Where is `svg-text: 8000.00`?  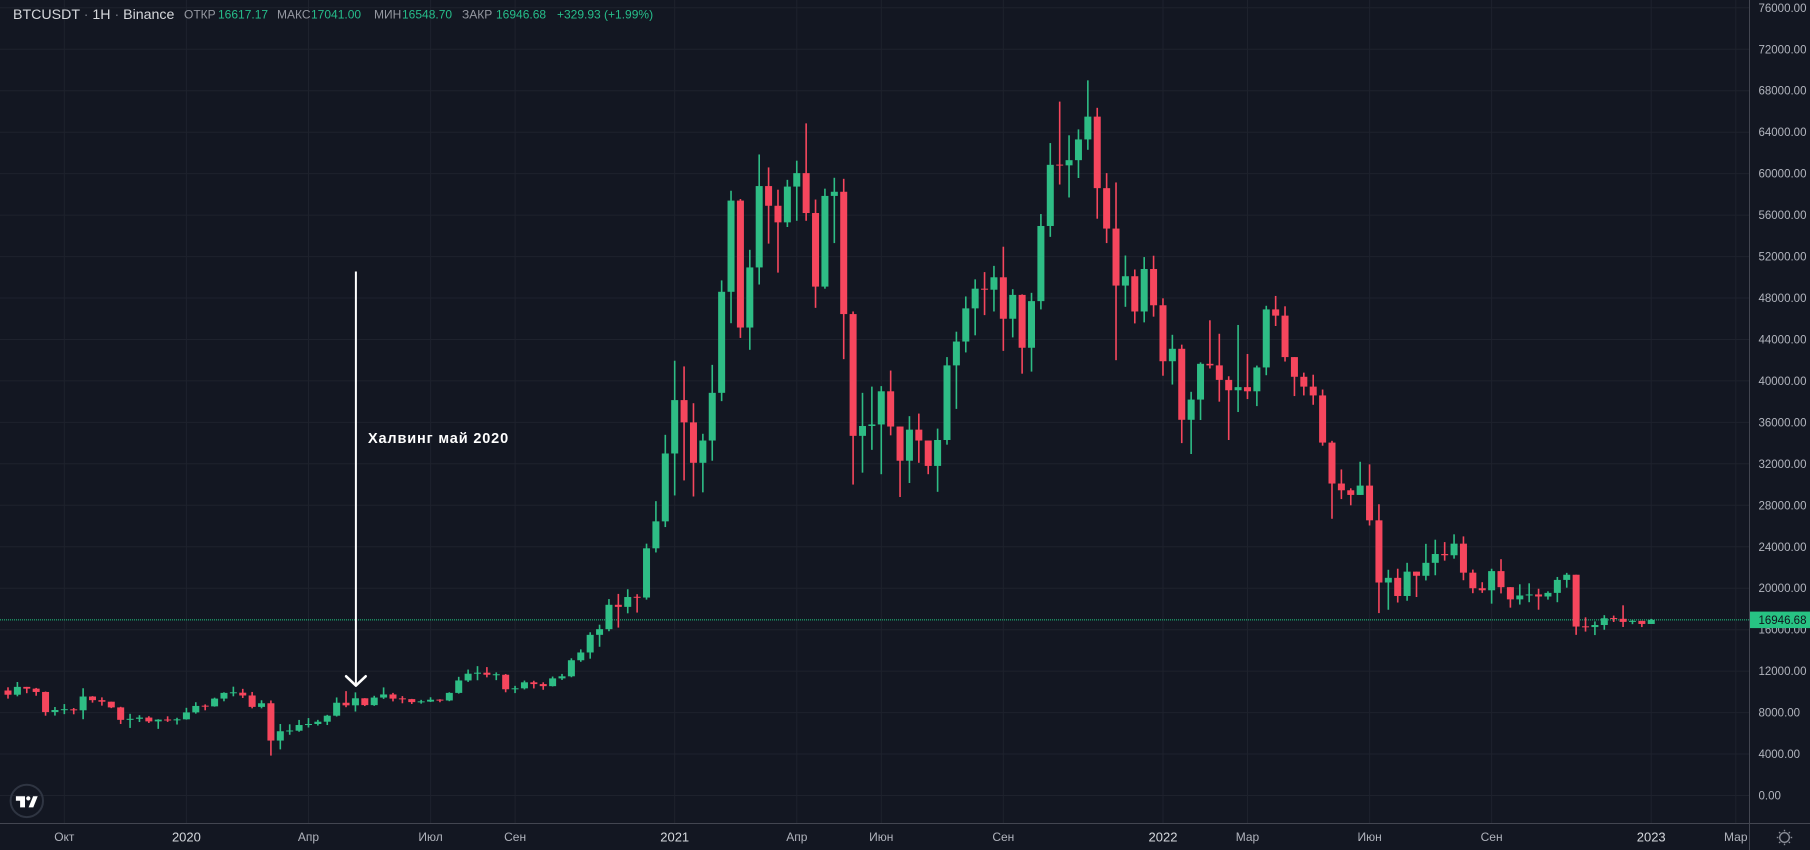
svg-text: 8000.00 is located at coordinates (1780, 714).